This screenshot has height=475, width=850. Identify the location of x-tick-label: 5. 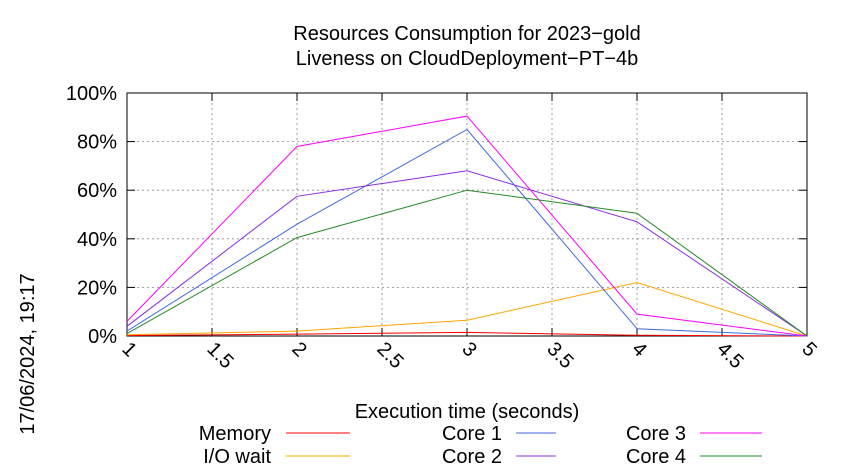
(808, 349).